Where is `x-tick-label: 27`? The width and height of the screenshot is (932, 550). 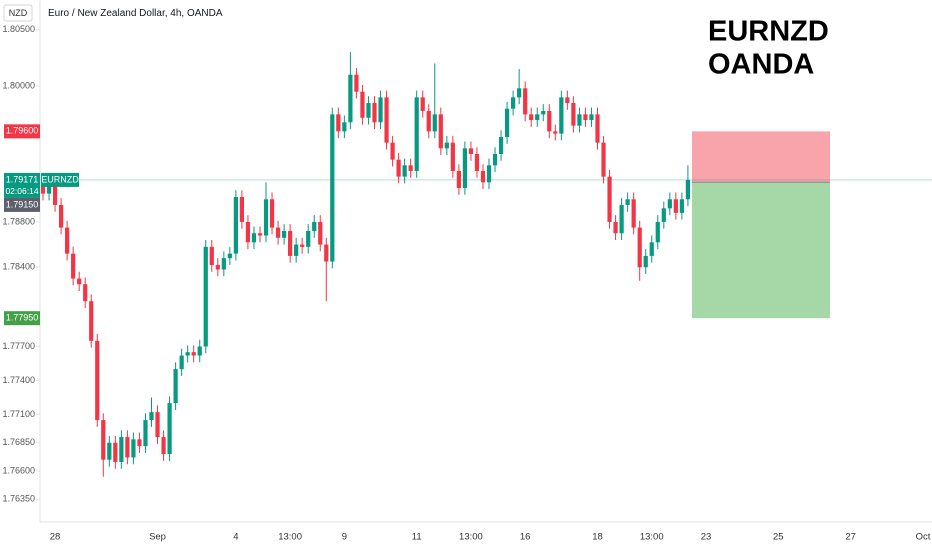
x-tick-label: 27 is located at coordinates (850, 537).